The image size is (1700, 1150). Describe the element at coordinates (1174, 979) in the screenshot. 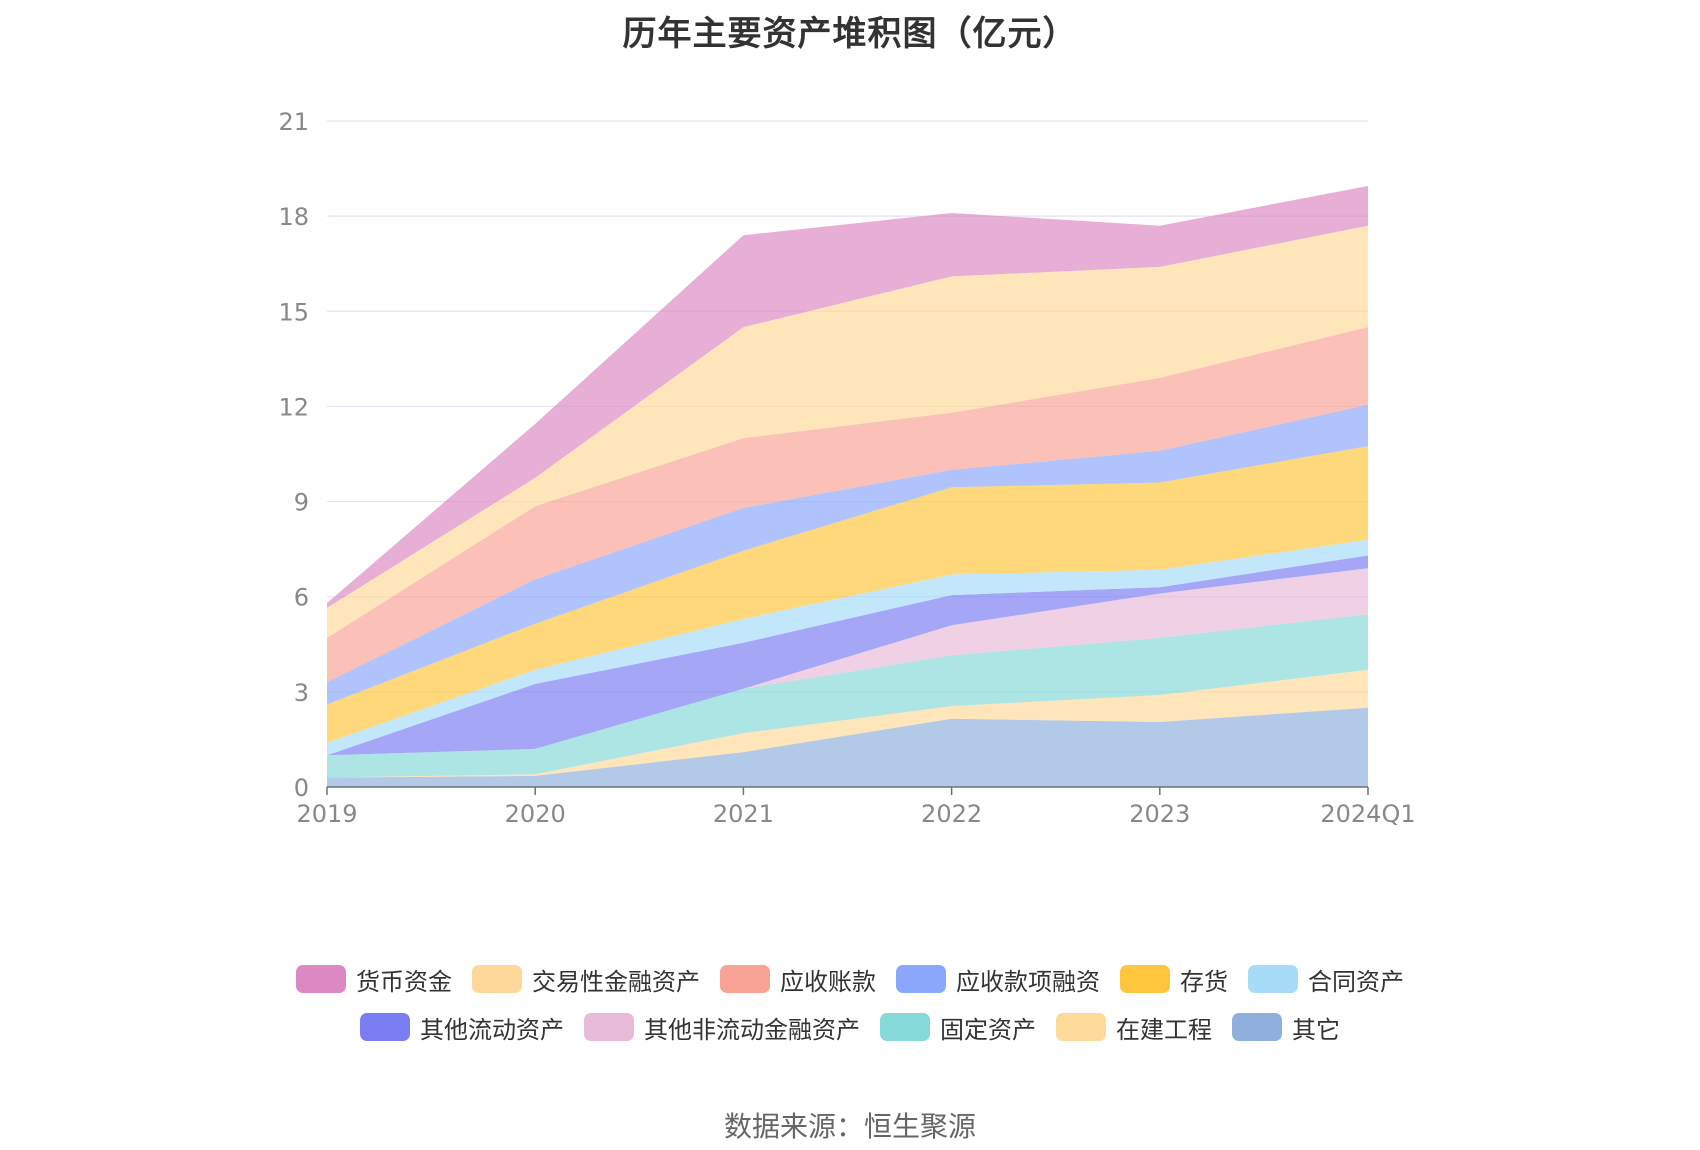

I see `legend-item: 存货` at that location.